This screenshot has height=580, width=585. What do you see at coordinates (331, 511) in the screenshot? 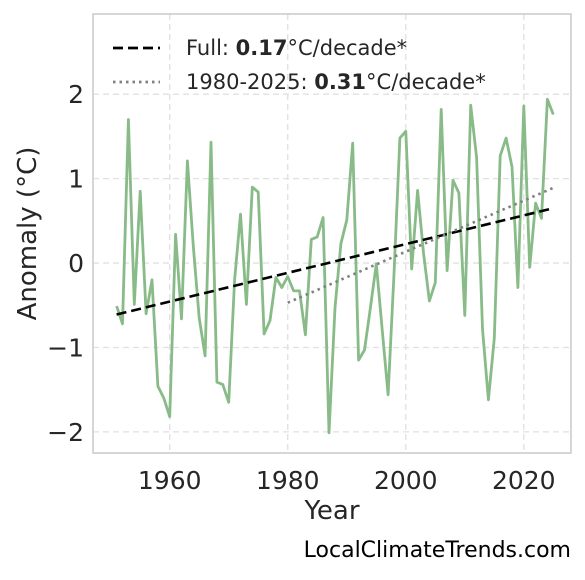
I see `x-axis-title: Year` at bounding box center [331, 511].